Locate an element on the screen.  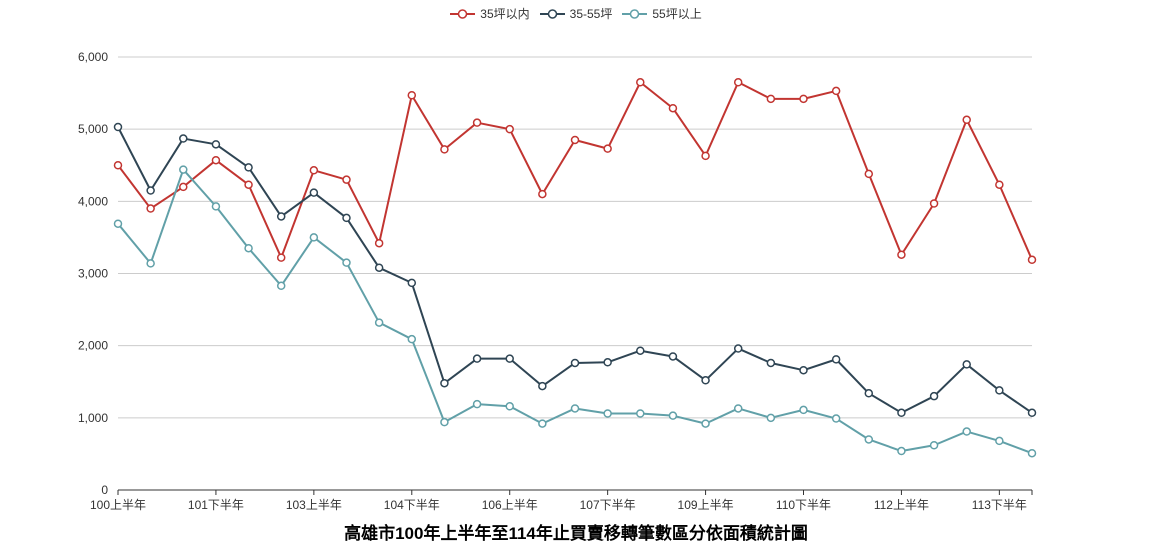
legend-item-under-35ping: 35坪以内 is located at coordinates (490, 14).